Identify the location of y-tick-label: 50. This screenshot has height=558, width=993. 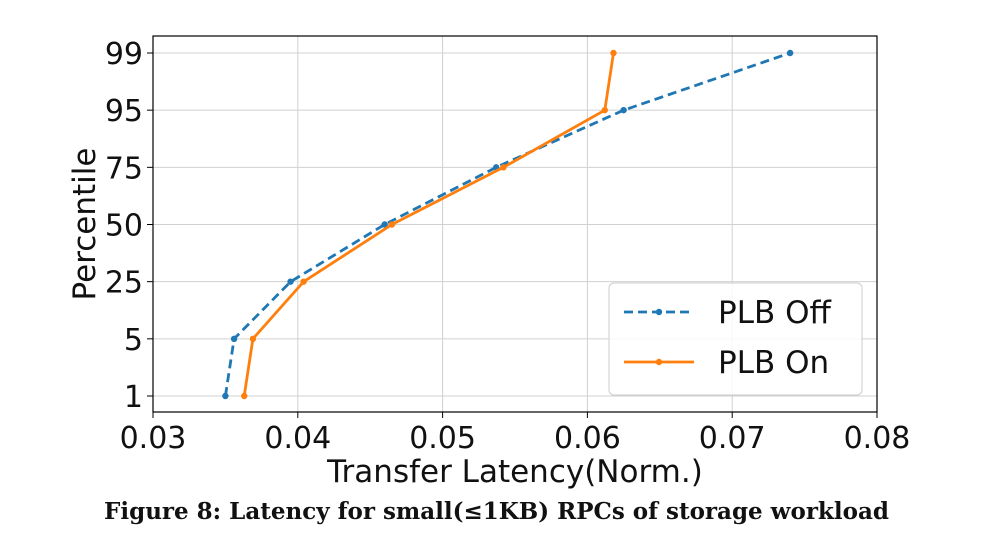
(124, 226).